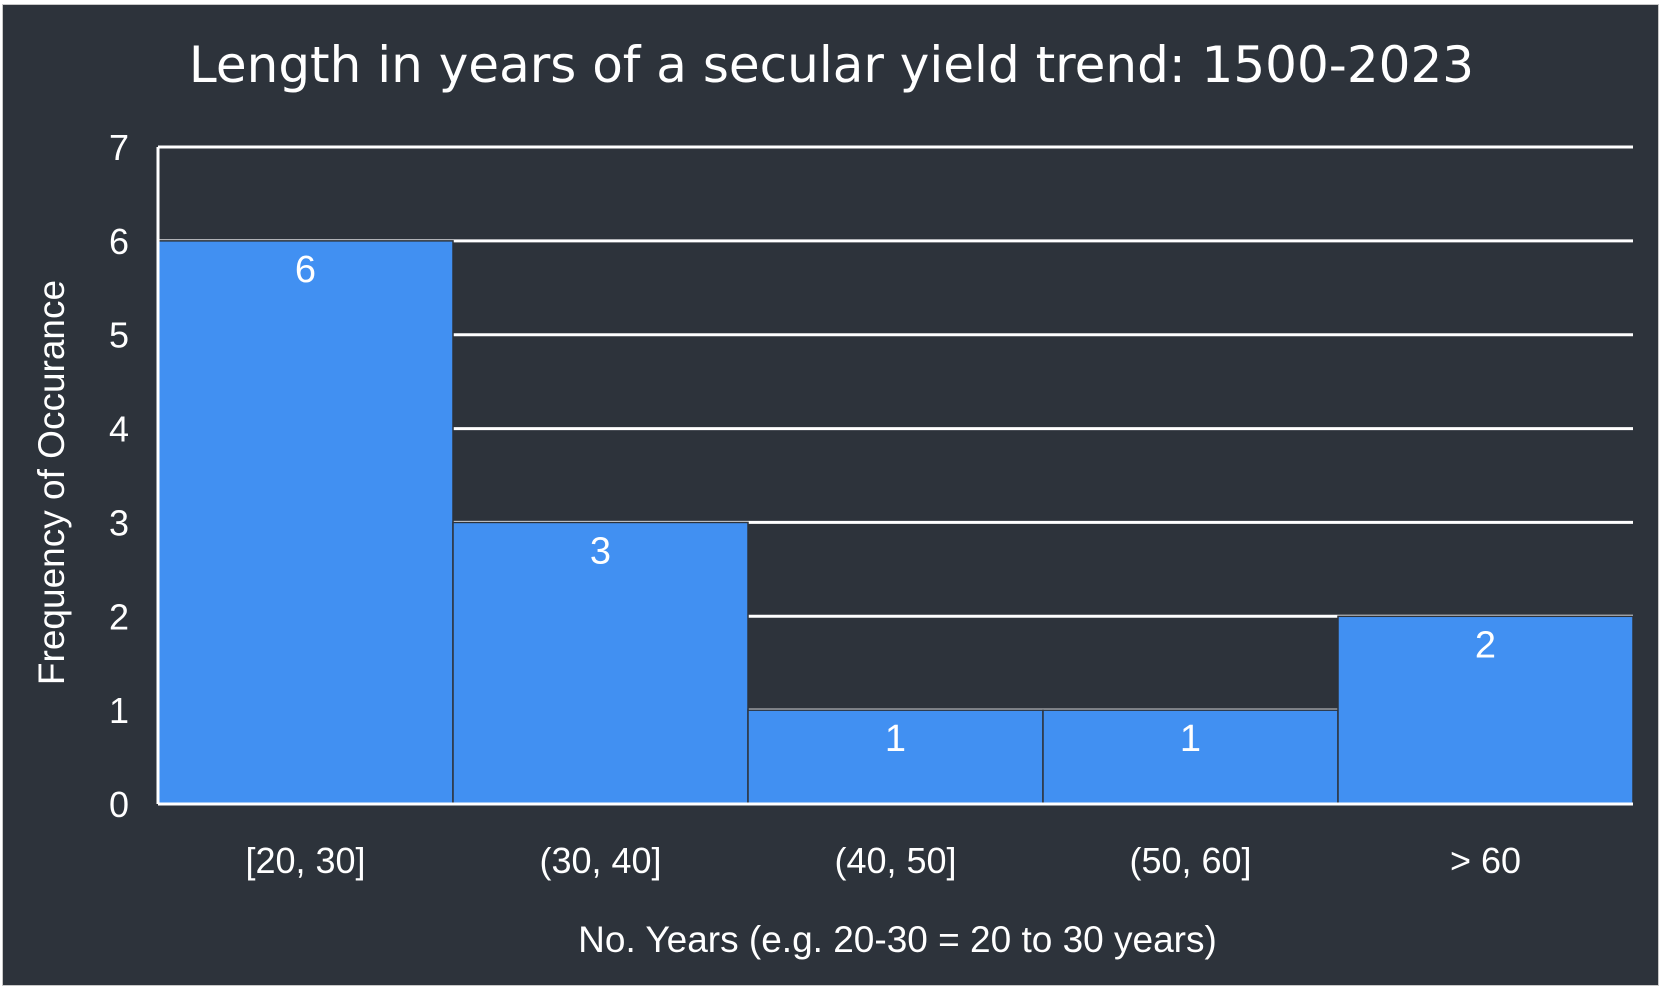  What do you see at coordinates (1485, 645) in the screenshot?
I see `bar-data-label: 2` at bounding box center [1485, 645].